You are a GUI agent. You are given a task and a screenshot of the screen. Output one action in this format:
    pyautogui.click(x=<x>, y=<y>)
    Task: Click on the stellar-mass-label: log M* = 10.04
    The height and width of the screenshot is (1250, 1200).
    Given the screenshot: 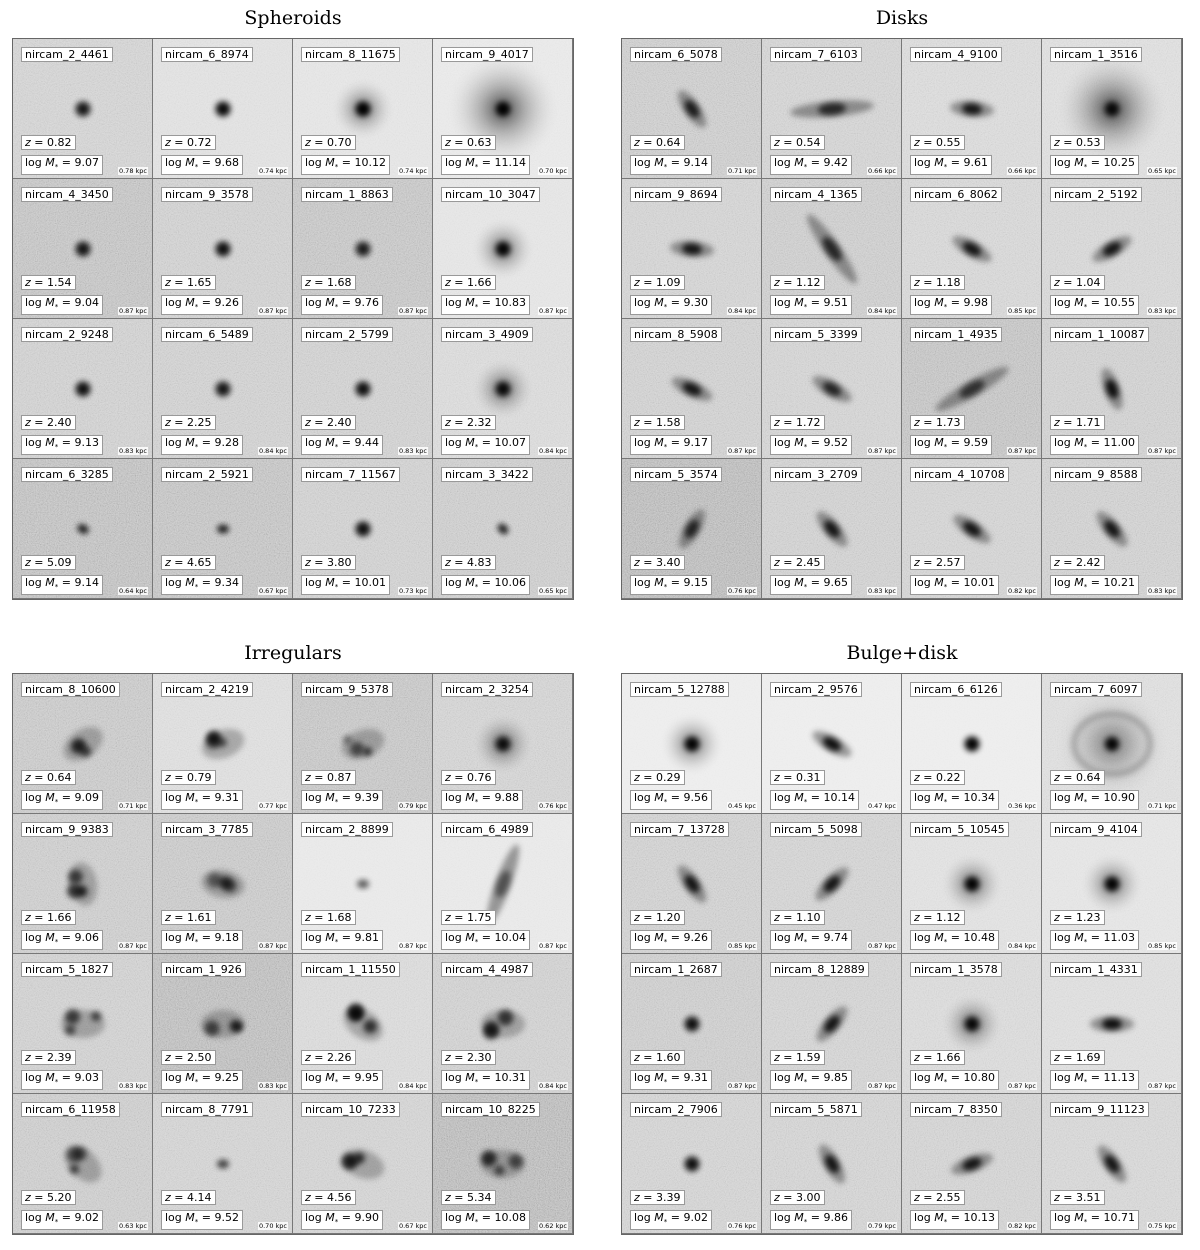 What is the action you would take?
    pyautogui.click(x=485, y=940)
    